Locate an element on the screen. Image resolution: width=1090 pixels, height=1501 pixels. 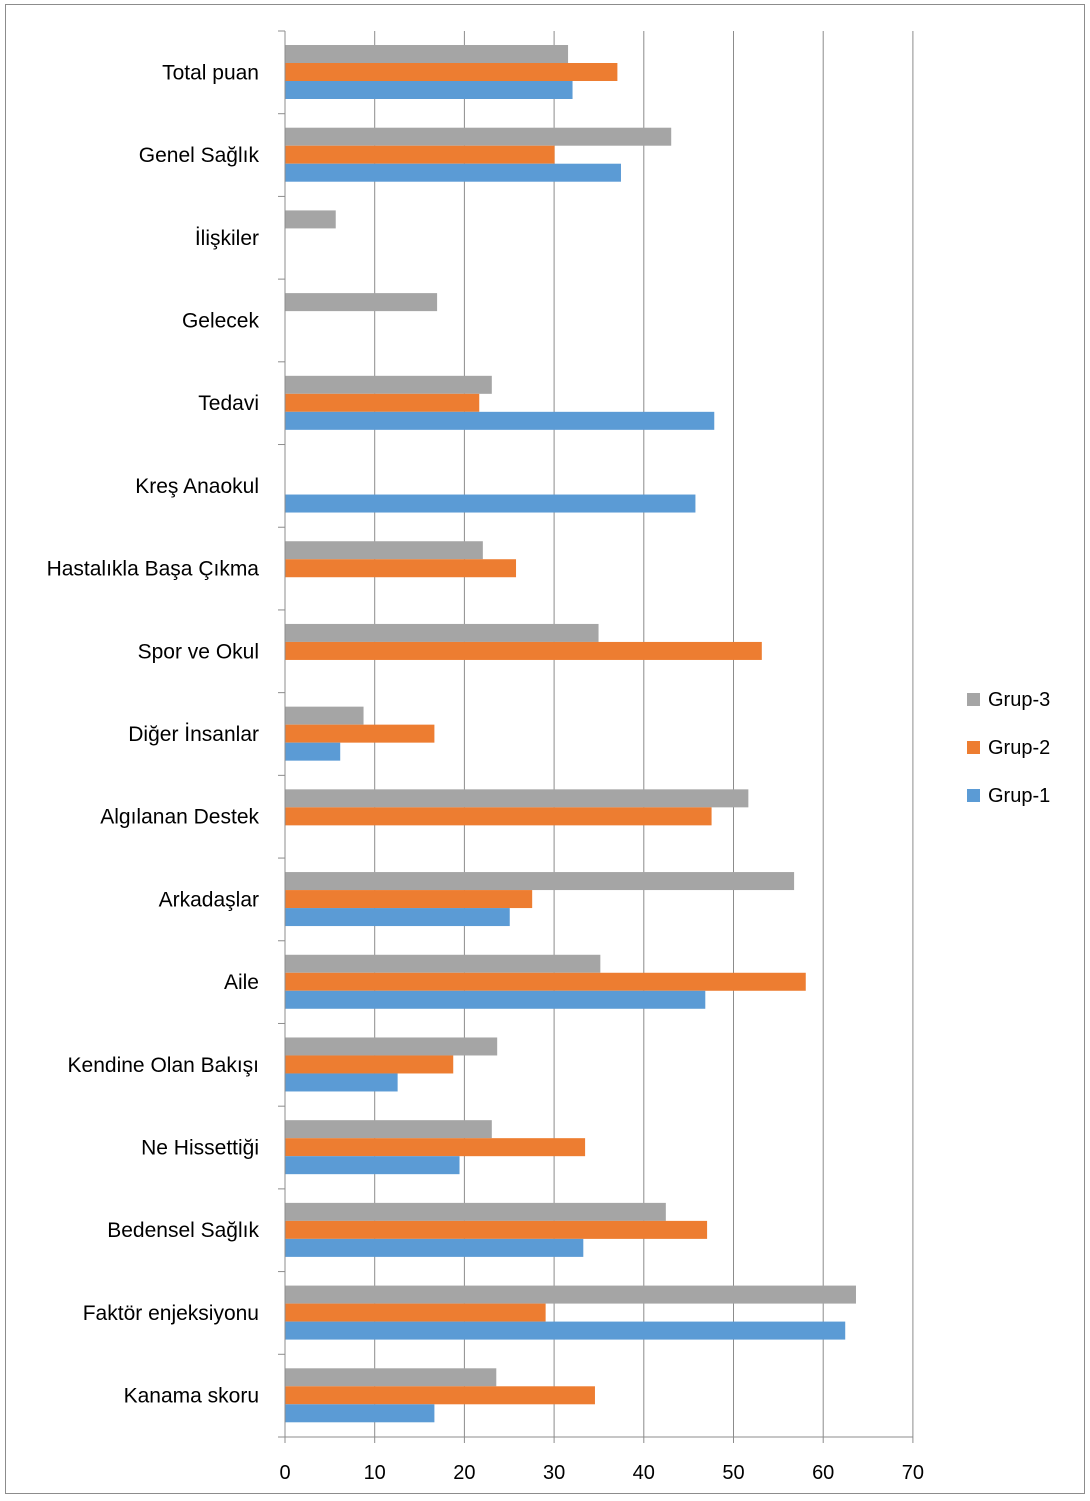
category-label: Kanama skoru is located at coordinates (191, 1396).